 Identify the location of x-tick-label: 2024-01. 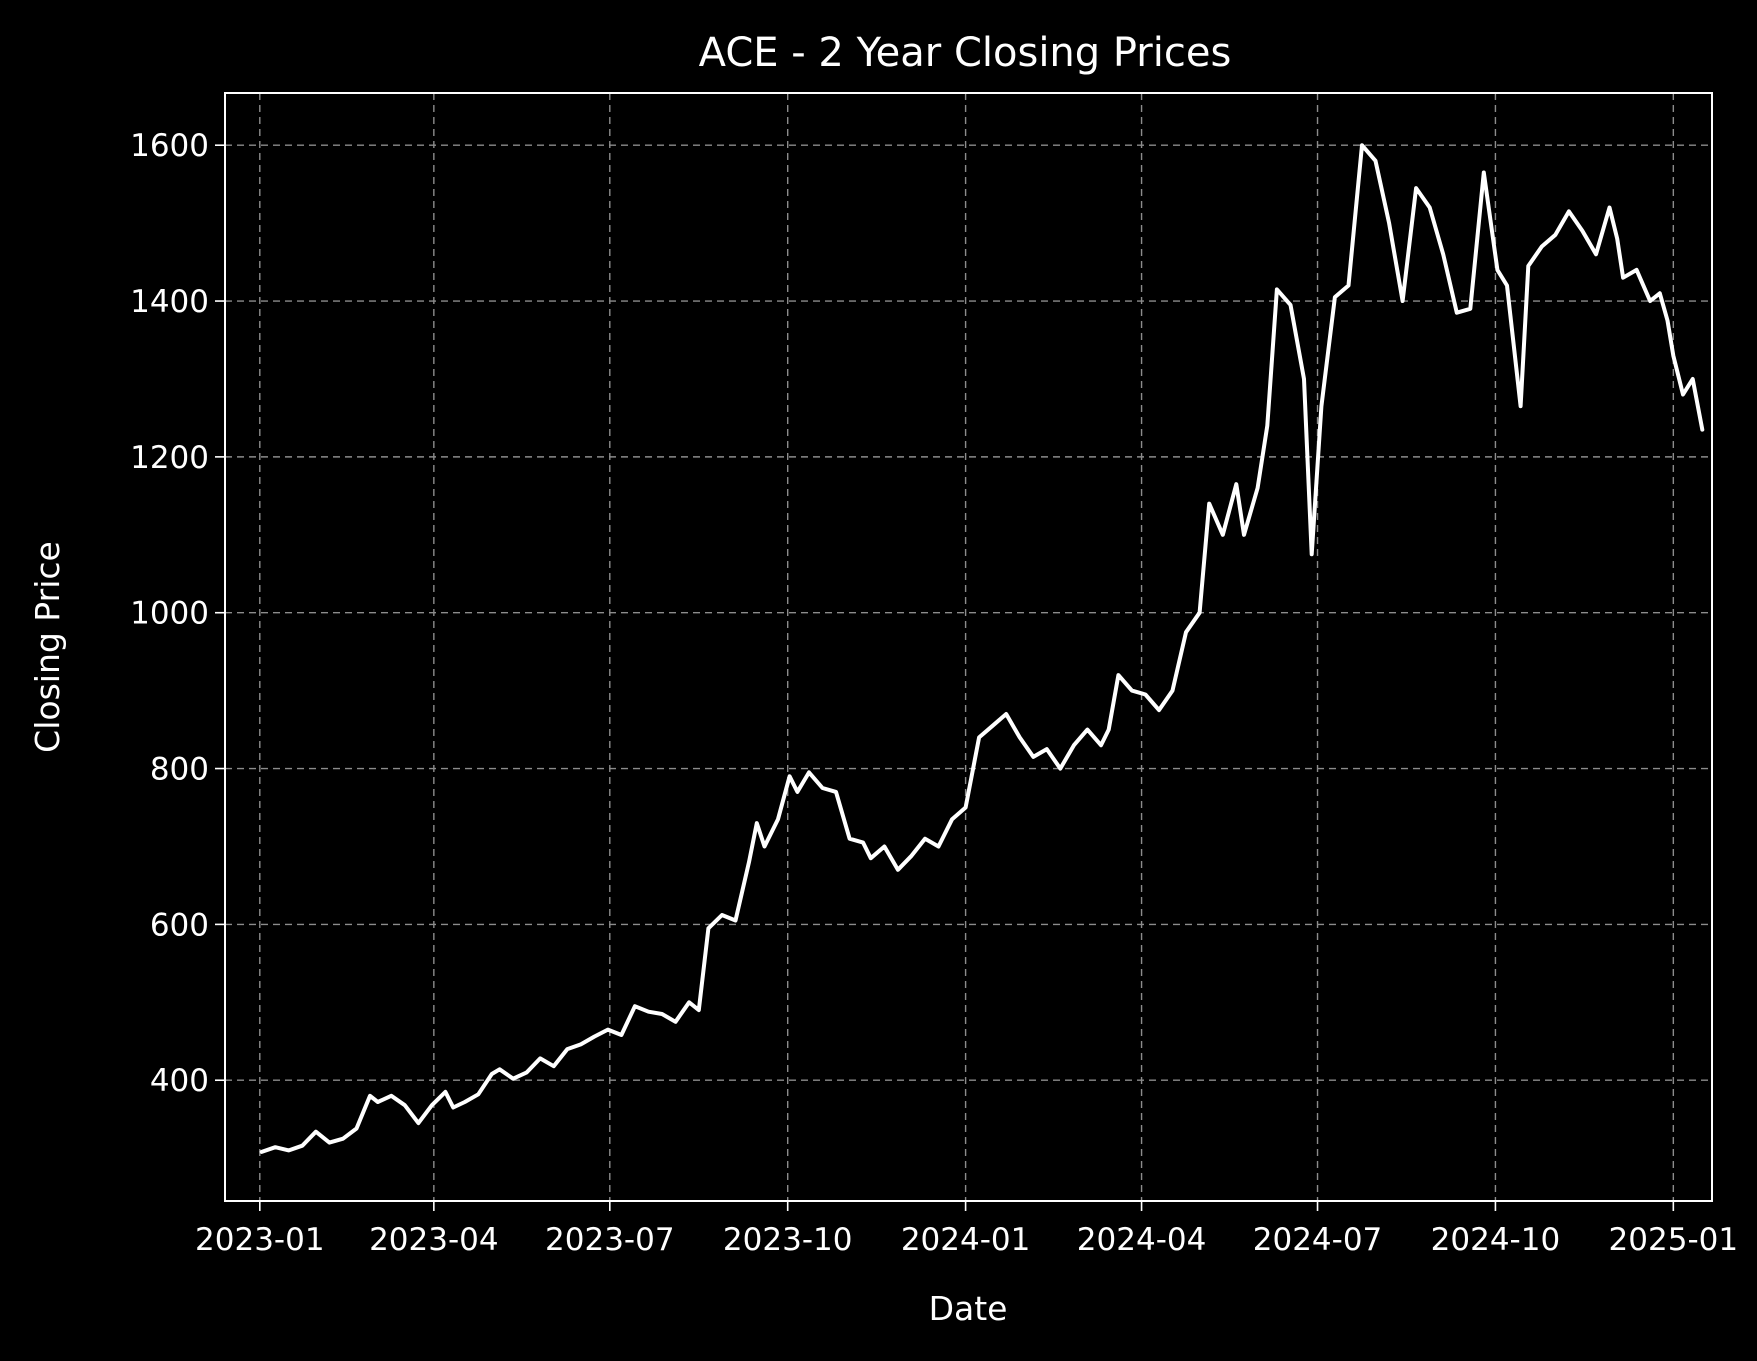
(966, 1240).